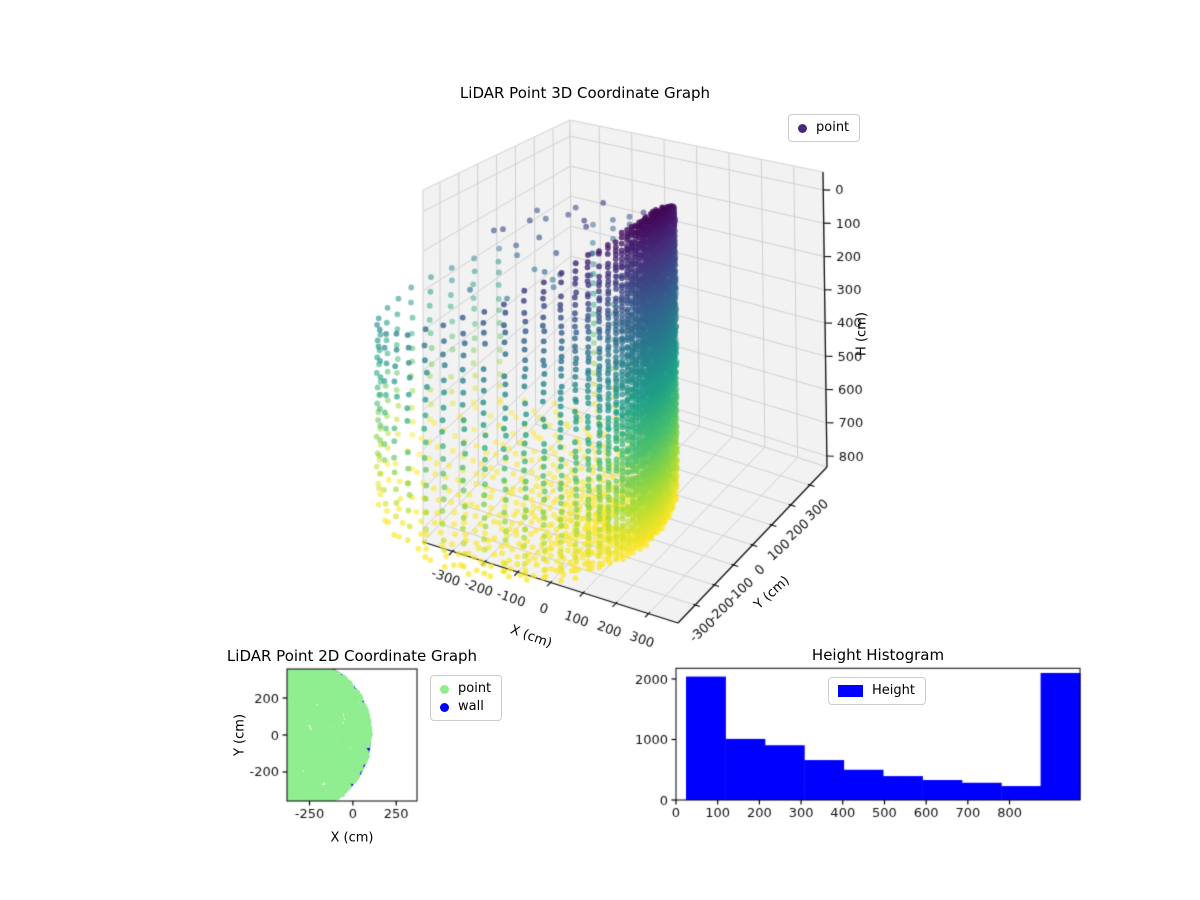 The height and width of the screenshot is (900, 1200). I want to click on wall-marker-icon, so click(444, 707).